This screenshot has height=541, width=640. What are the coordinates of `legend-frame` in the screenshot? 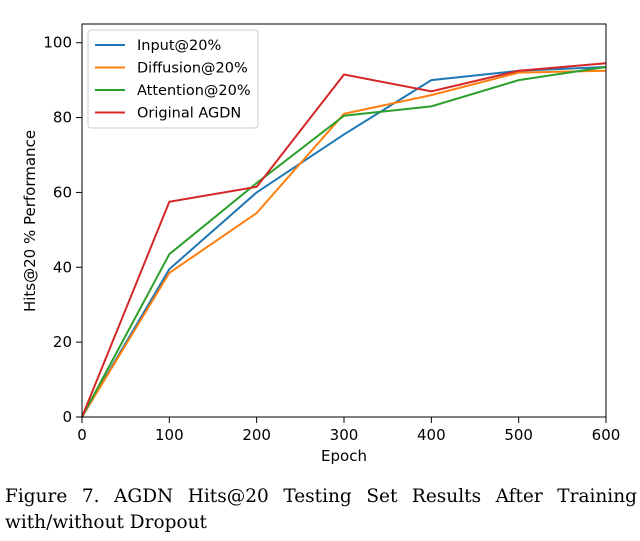 It's located at (173, 79).